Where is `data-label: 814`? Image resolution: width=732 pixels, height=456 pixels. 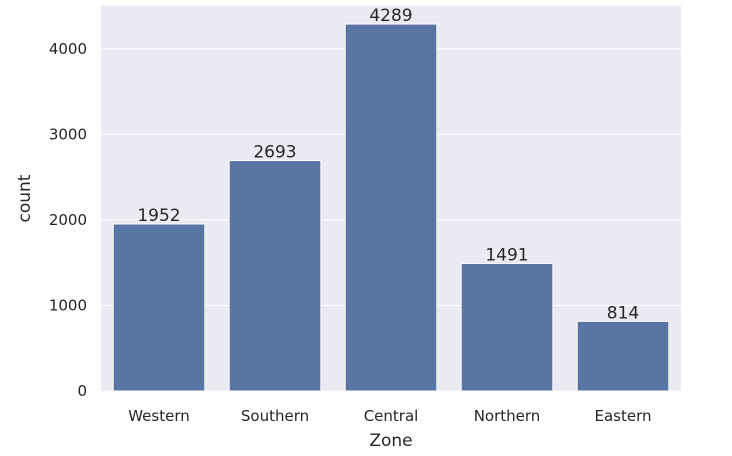
data-label: 814 is located at coordinates (623, 313).